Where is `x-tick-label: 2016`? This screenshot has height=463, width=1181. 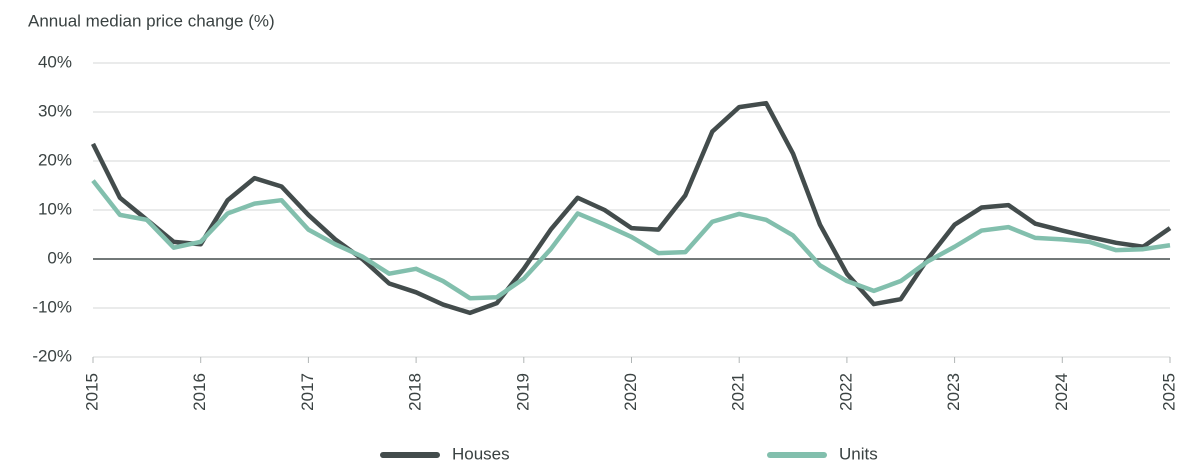 x-tick-label: 2016 is located at coordinates (199, 392).